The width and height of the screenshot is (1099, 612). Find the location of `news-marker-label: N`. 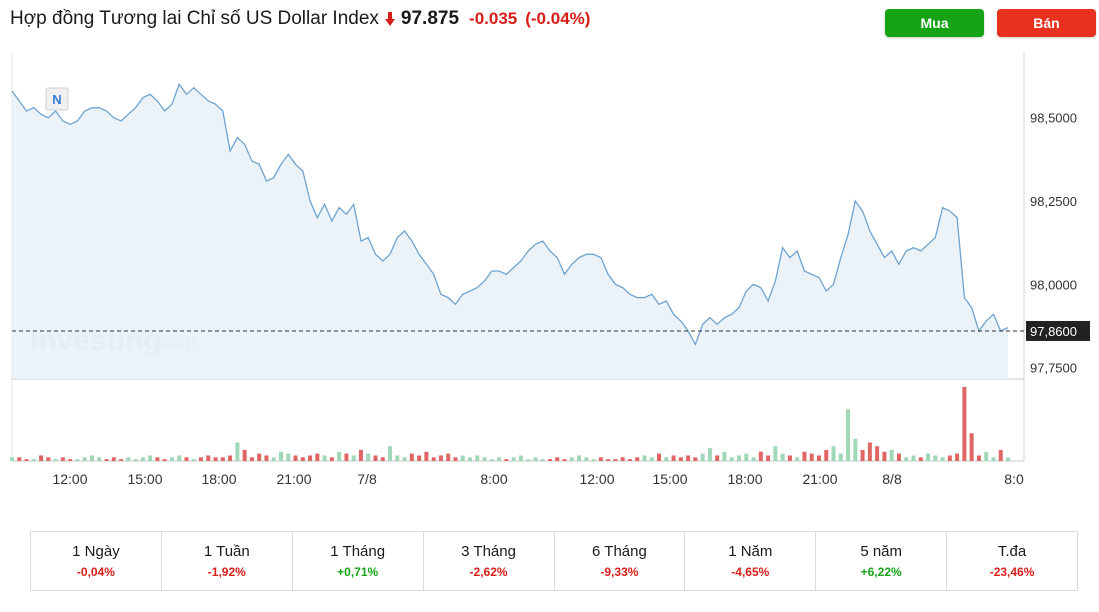

news-marker-label: N is located at coordinates (56, 99).